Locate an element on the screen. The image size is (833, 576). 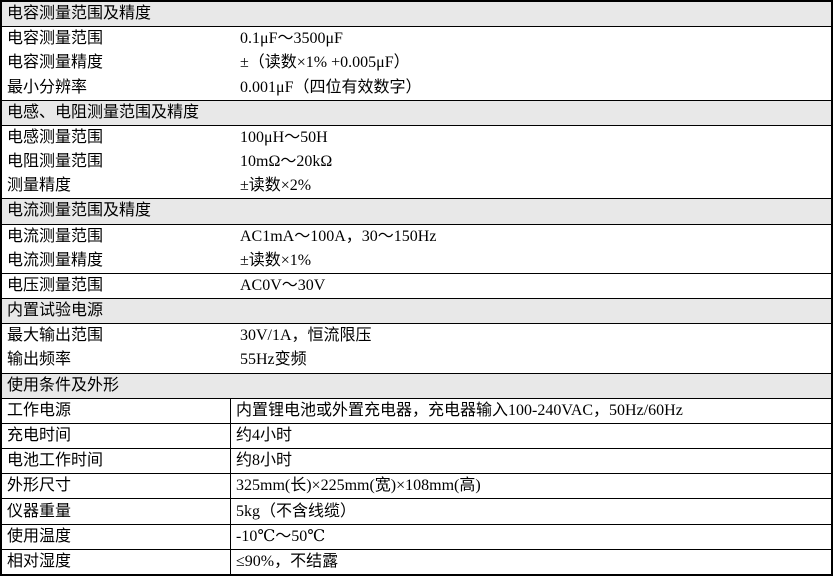
table-row: 相对湿度 ≤90%，不结露 is located at coordinates (416, 561).